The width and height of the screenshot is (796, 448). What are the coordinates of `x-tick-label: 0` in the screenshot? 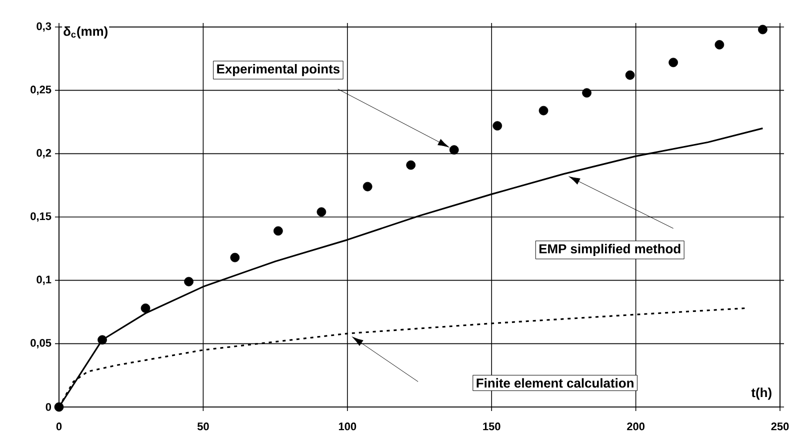 It's located at (59, 426).